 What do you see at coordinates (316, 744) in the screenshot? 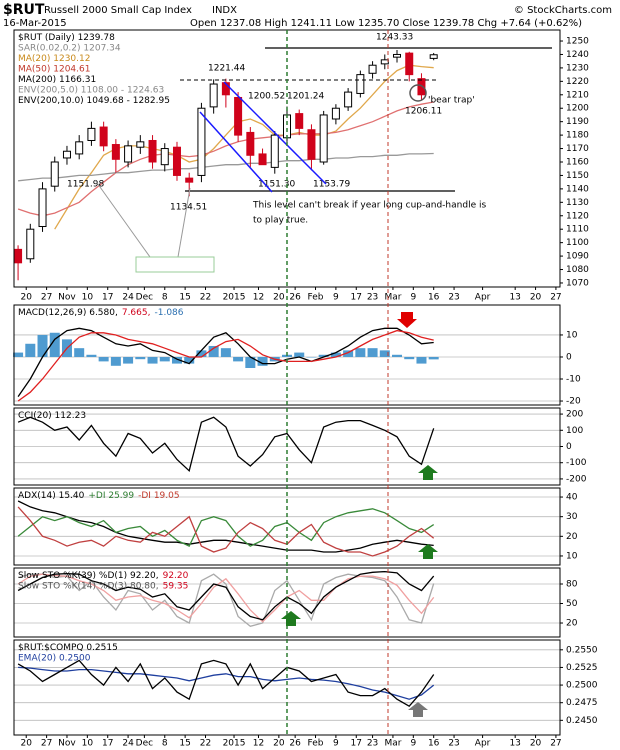
I see `x-tick-label: Feb` at bounding box center [316, 744].